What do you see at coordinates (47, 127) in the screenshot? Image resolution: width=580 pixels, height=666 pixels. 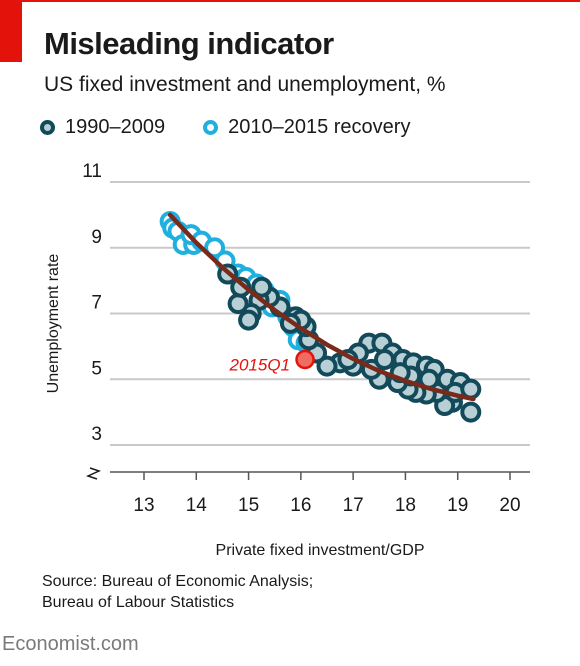 I see `legend-marker-1990-2009` at bounding box center [47, 127].